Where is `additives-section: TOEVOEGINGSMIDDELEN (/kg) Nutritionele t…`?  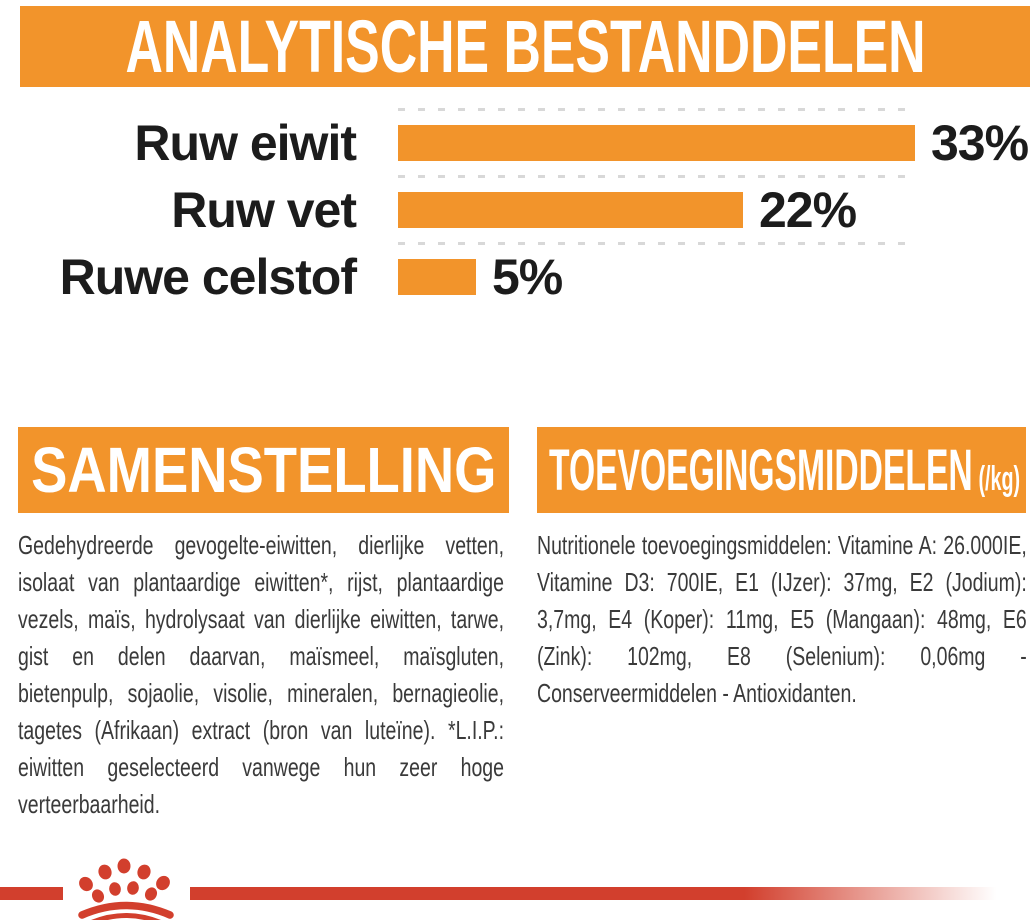 additives-section: TOEVOEGINGSMIDDELEN (/kg) Nutritionele t… is located at coordinates (782, 569).